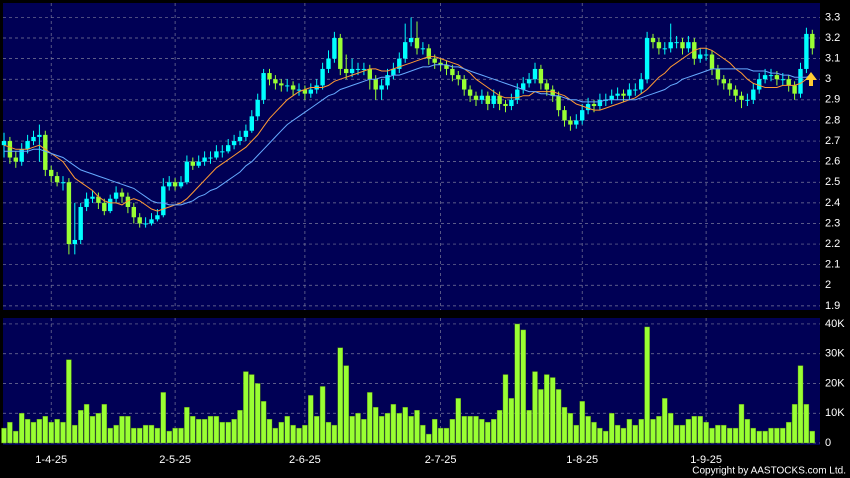  I want to click on y-tick-label: 10K, so click(835, 413).